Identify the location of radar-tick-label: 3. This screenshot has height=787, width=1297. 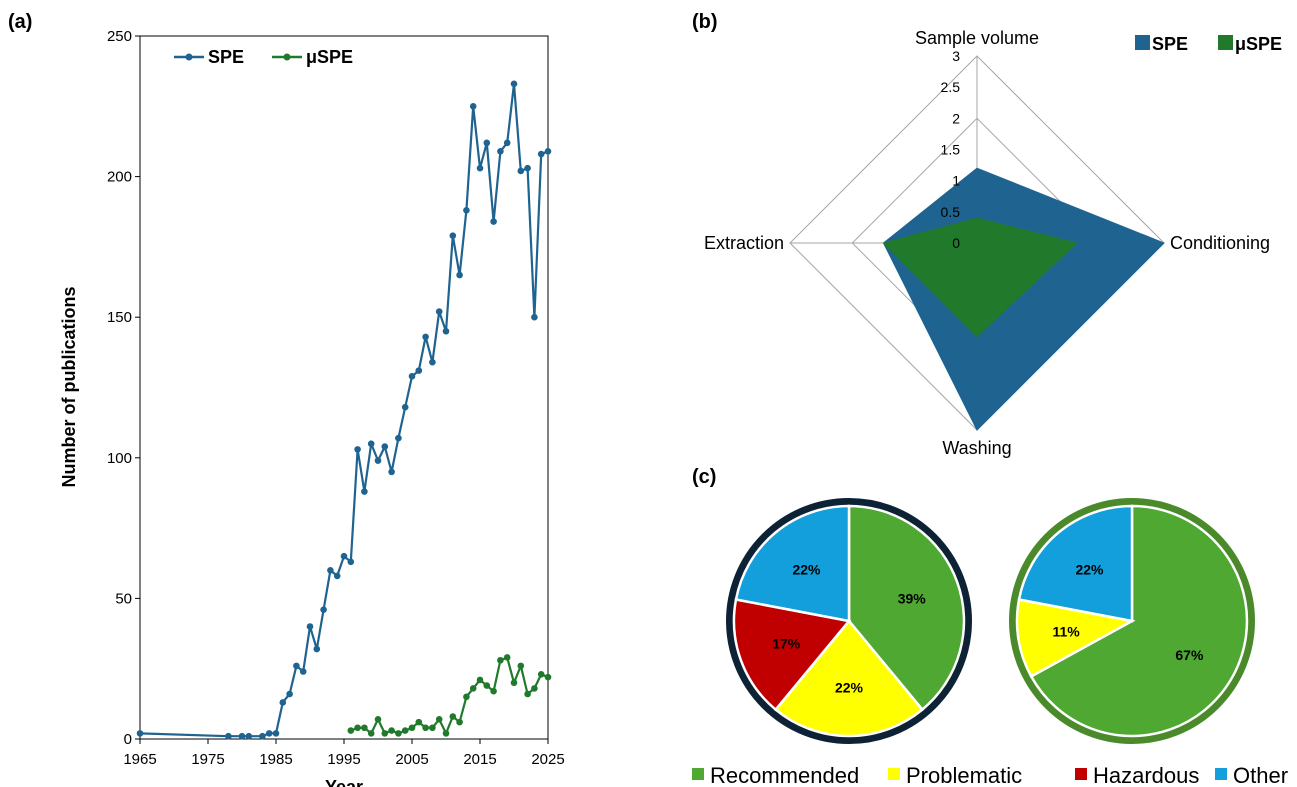
(956, 56).